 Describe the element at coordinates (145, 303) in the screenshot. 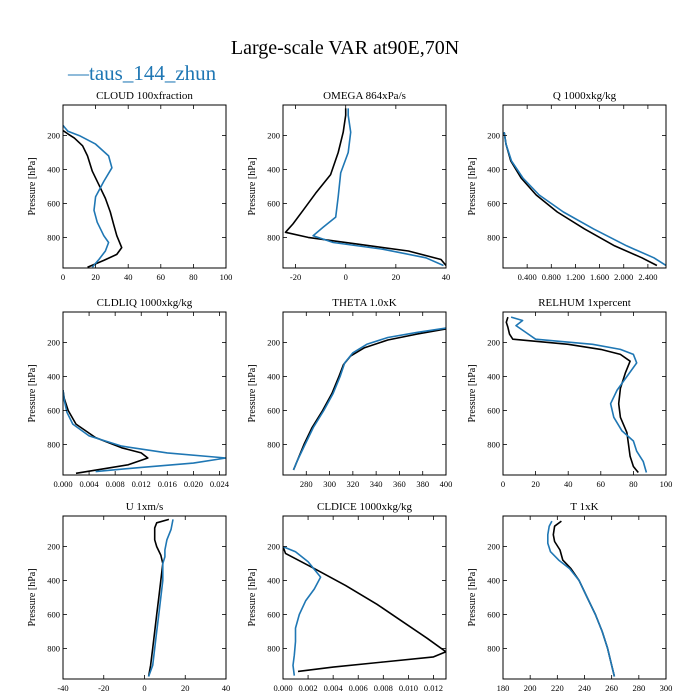

I see `panel-title: CLDLIQ 1000xkg/kg` at that location.